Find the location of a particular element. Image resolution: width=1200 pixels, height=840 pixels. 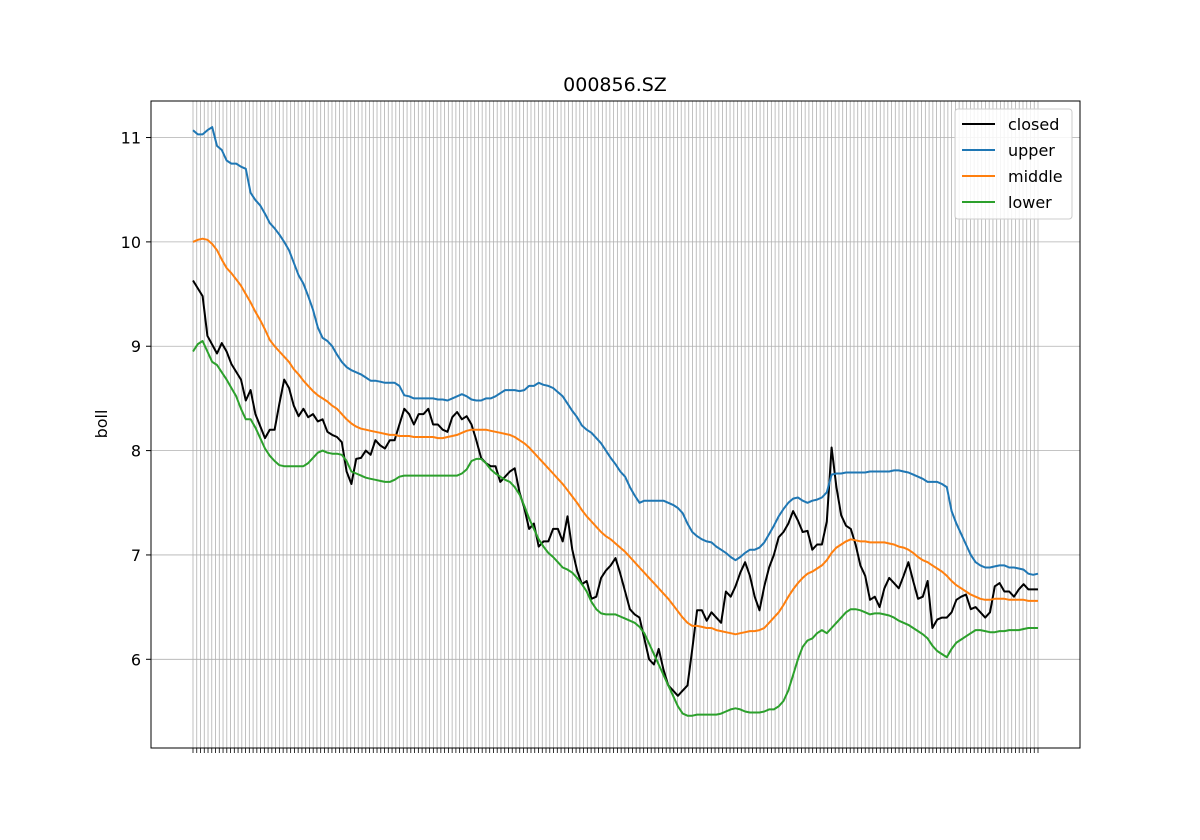

legend-label-closed: closed is located at coordinates (1033, 124).